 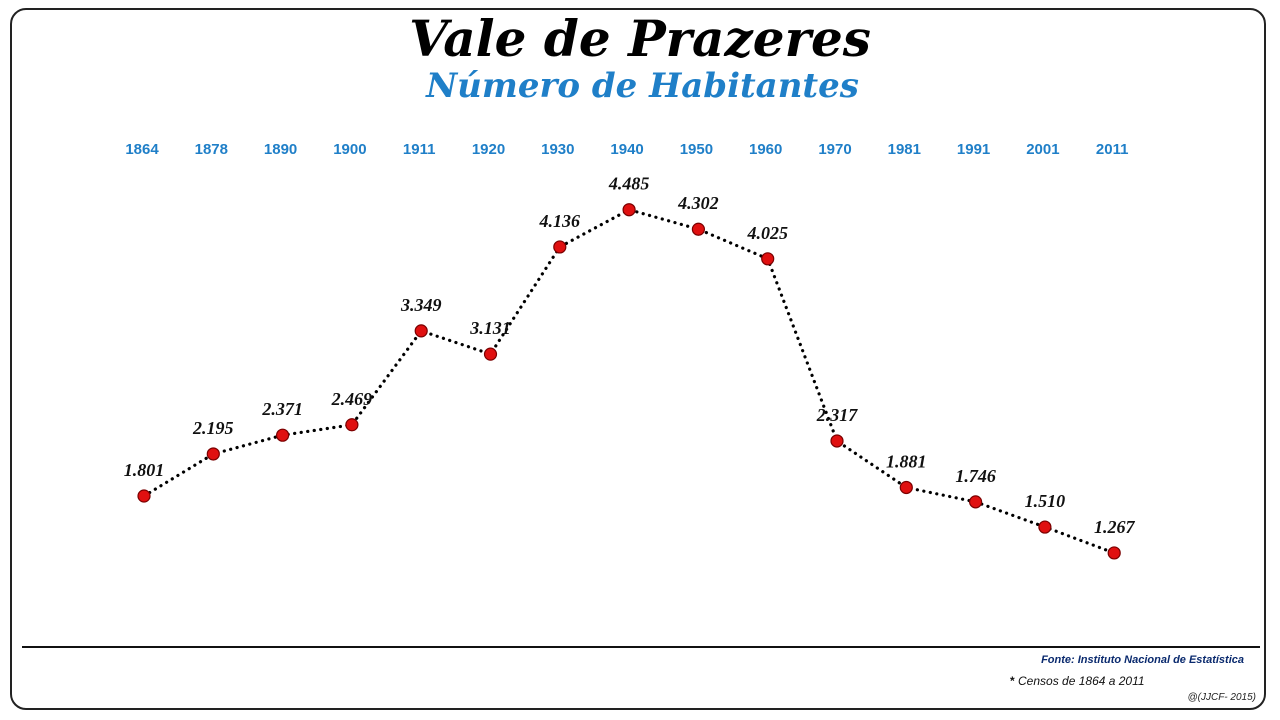 What do you see at coordinates (642, 86) in the screenshot?
I see `chart-subtitle: Número de Habitantes` at bounding box center [642, 86].